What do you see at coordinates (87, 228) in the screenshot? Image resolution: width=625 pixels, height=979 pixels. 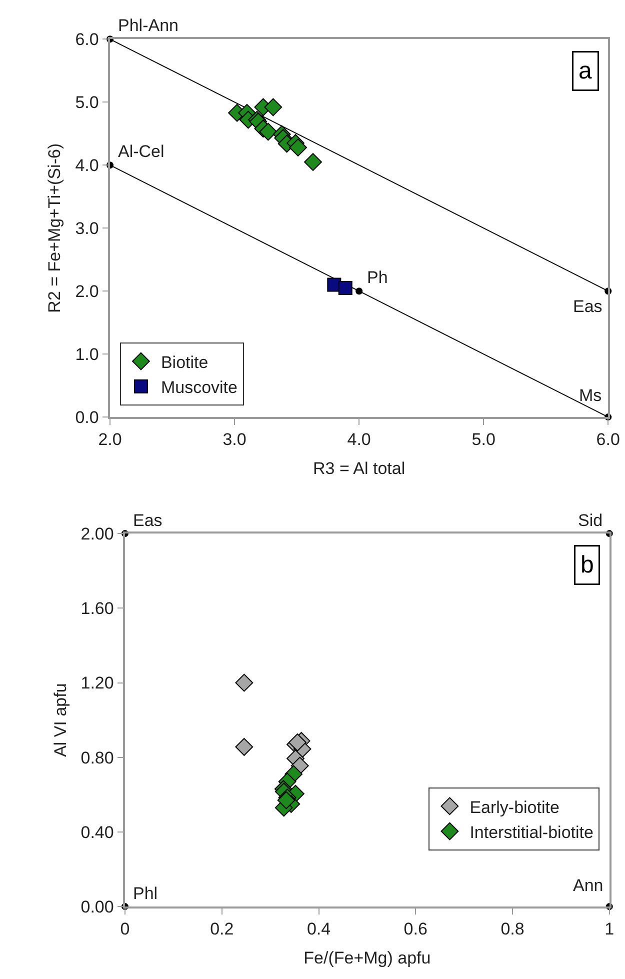 I see `y-tick-label: 3.0` at bounding box center [87, 228].